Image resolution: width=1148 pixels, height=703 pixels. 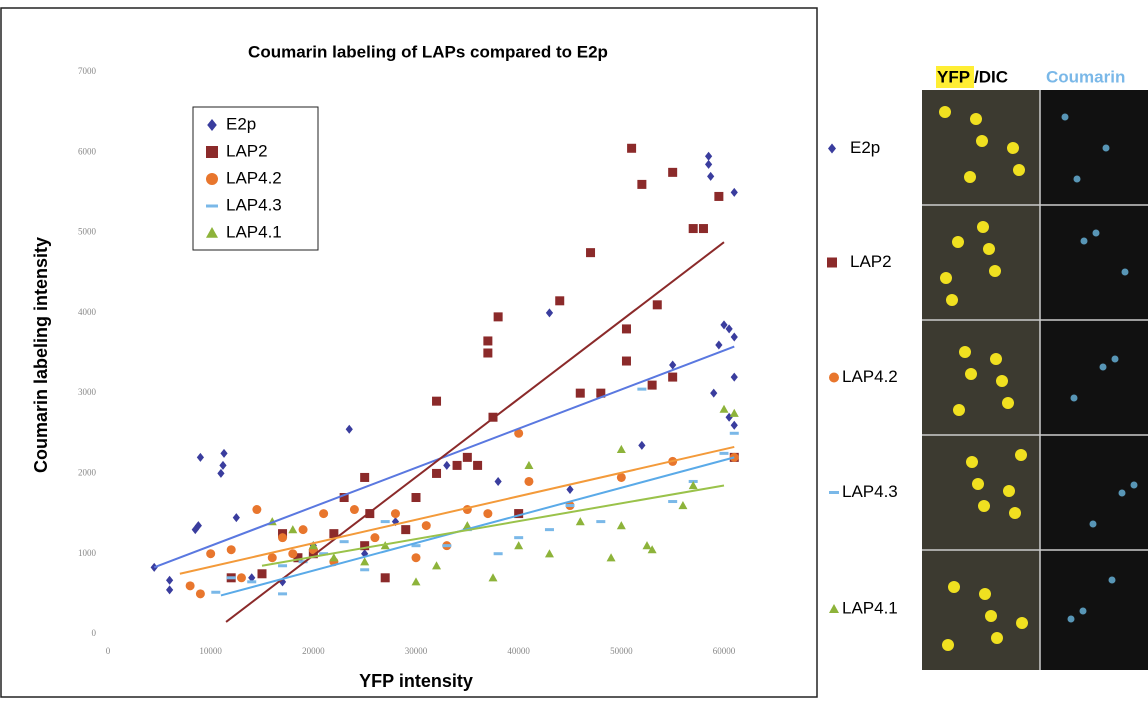 What do you see at coordinates (254, 204) in the screenshot?
I see `legend-label: LAP4.3` at bounding box center [254, 204].